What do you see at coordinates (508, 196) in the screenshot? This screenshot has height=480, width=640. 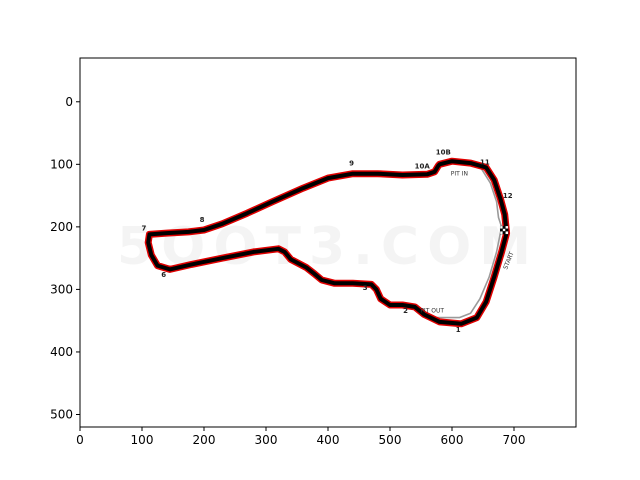 I see `corner-label: 12` at bounding box center [508, 196].